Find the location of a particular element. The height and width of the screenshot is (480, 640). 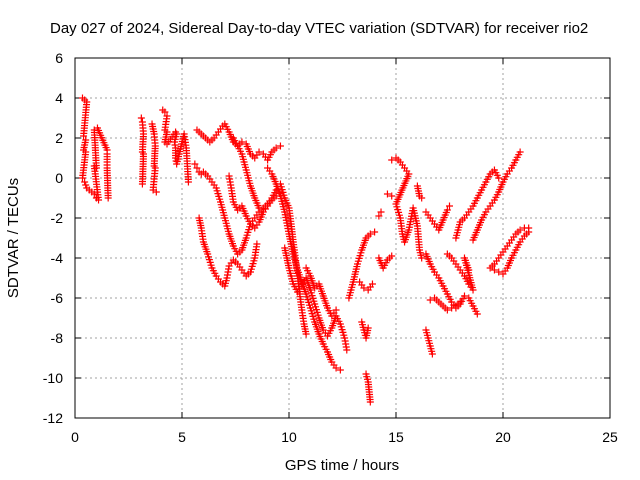

y-axis-label: SDTVAR / TECUs is located at coordinates (13, 238).